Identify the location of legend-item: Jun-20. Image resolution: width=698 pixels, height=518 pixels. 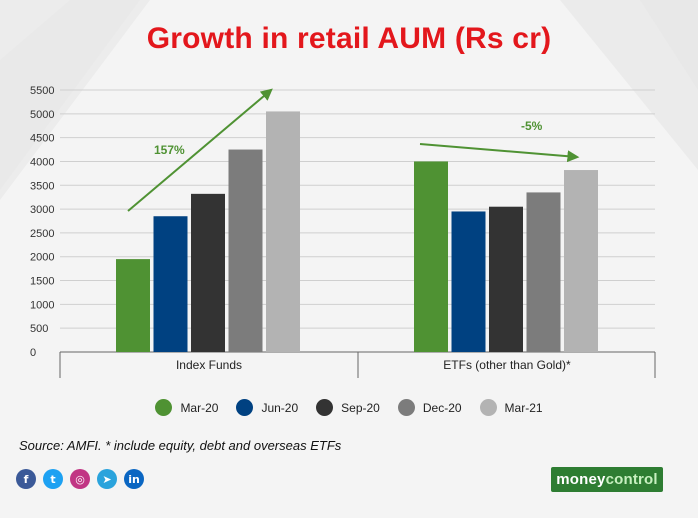
(267, 407).